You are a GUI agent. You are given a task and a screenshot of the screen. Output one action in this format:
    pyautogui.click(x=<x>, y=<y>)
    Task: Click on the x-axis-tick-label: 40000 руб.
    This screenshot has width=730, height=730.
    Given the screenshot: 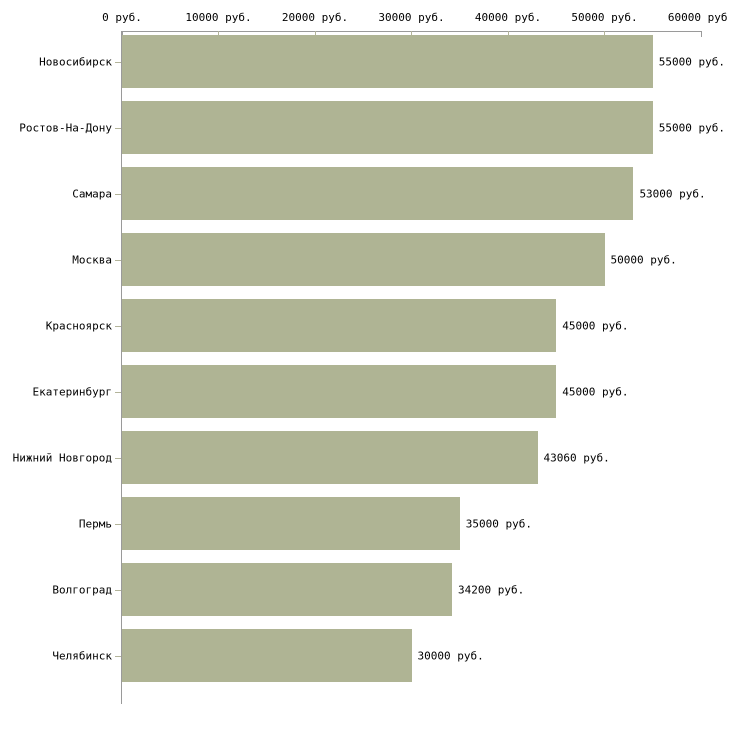 What is the action you would take?
    pyautogui.click(x=508, y=17)
    